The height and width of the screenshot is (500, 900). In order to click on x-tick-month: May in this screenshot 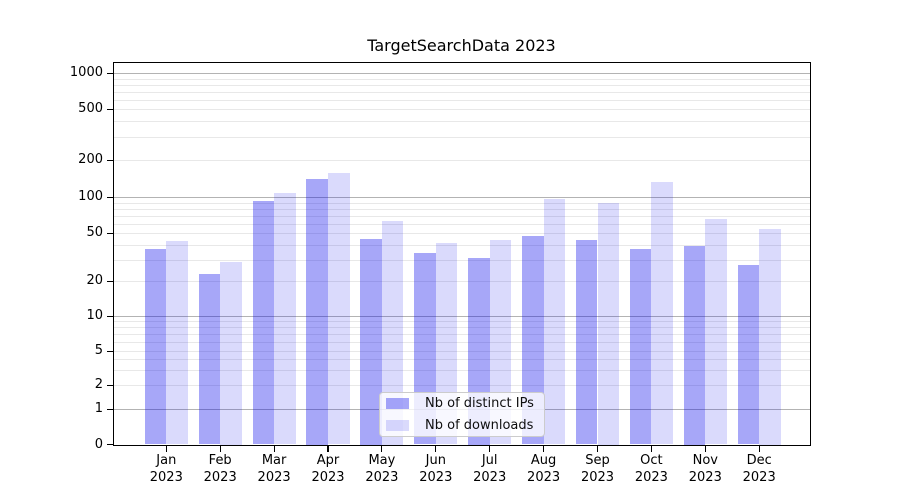, I will do `click(382, 460)`.